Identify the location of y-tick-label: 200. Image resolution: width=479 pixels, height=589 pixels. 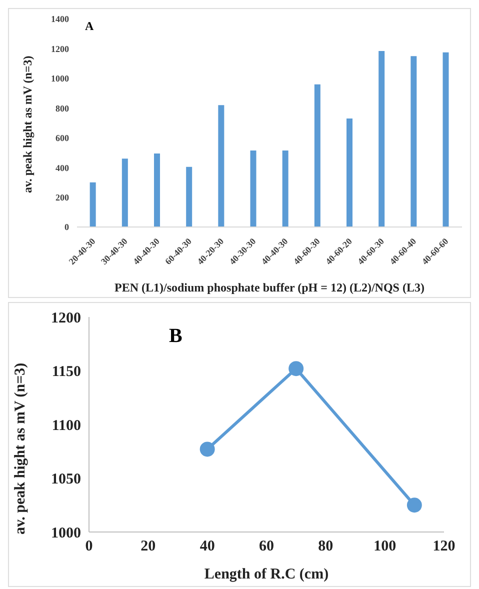
(63, 197).